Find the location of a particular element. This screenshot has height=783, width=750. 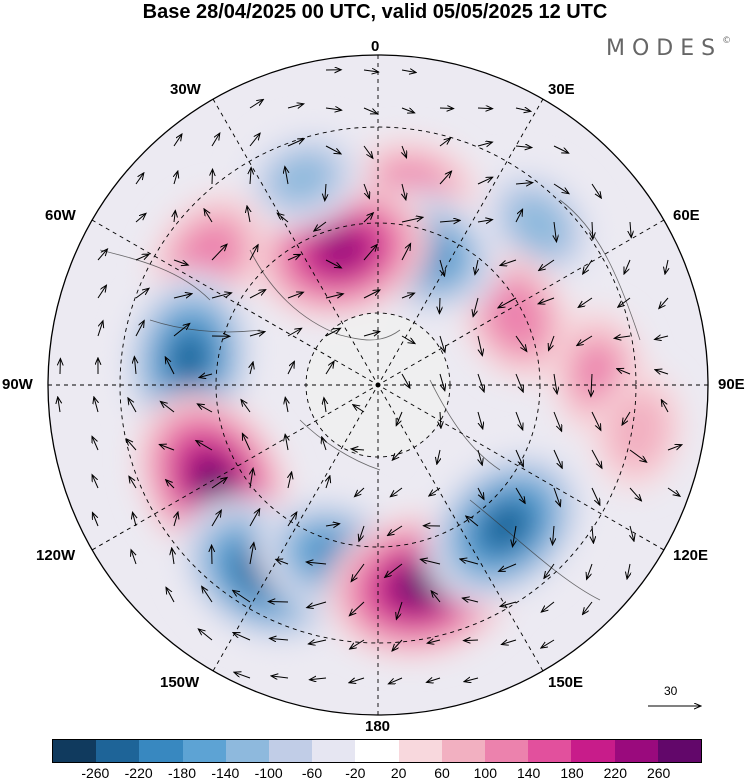

colorbar is located at coordinates (377, 751).